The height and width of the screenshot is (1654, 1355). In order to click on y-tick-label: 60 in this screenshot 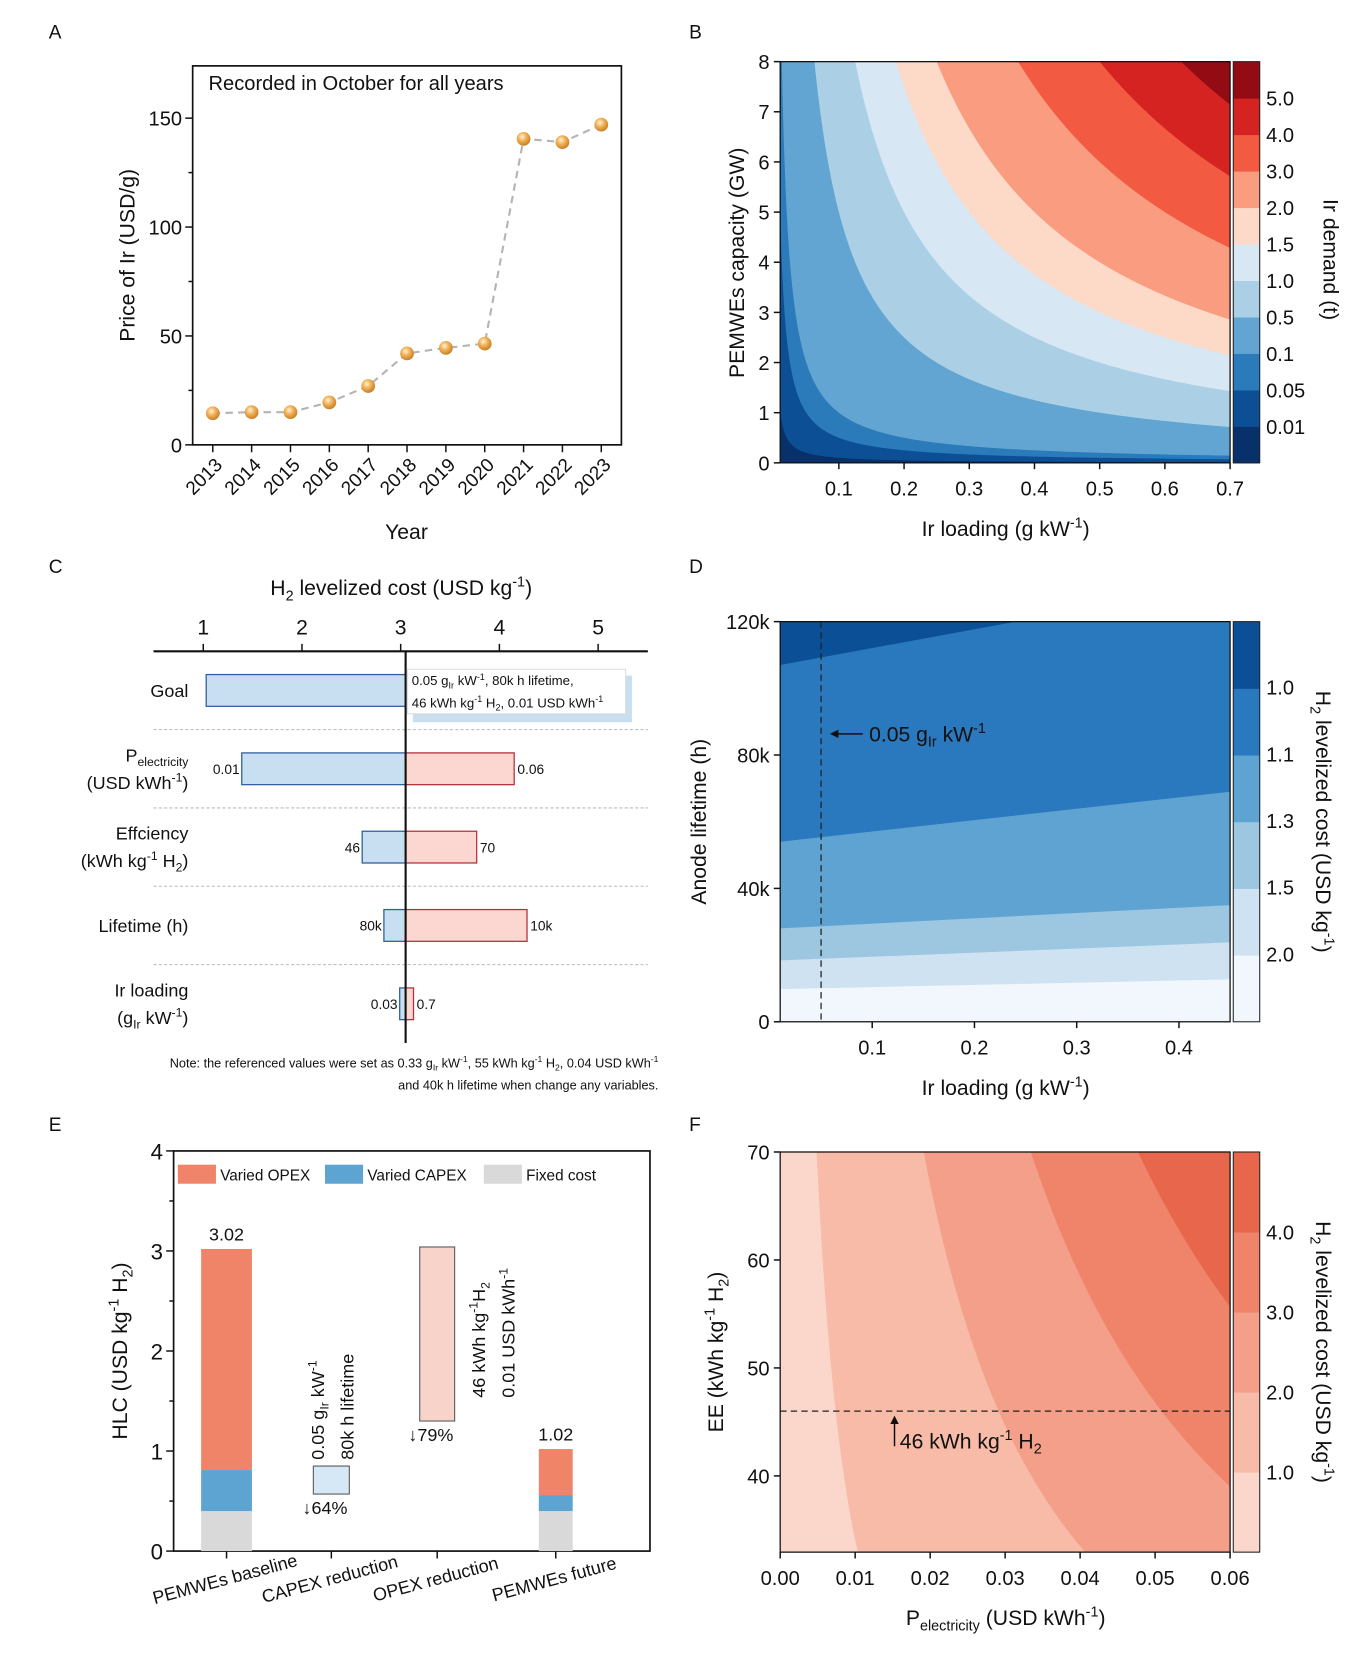, I will do `click(758, 1261)`.